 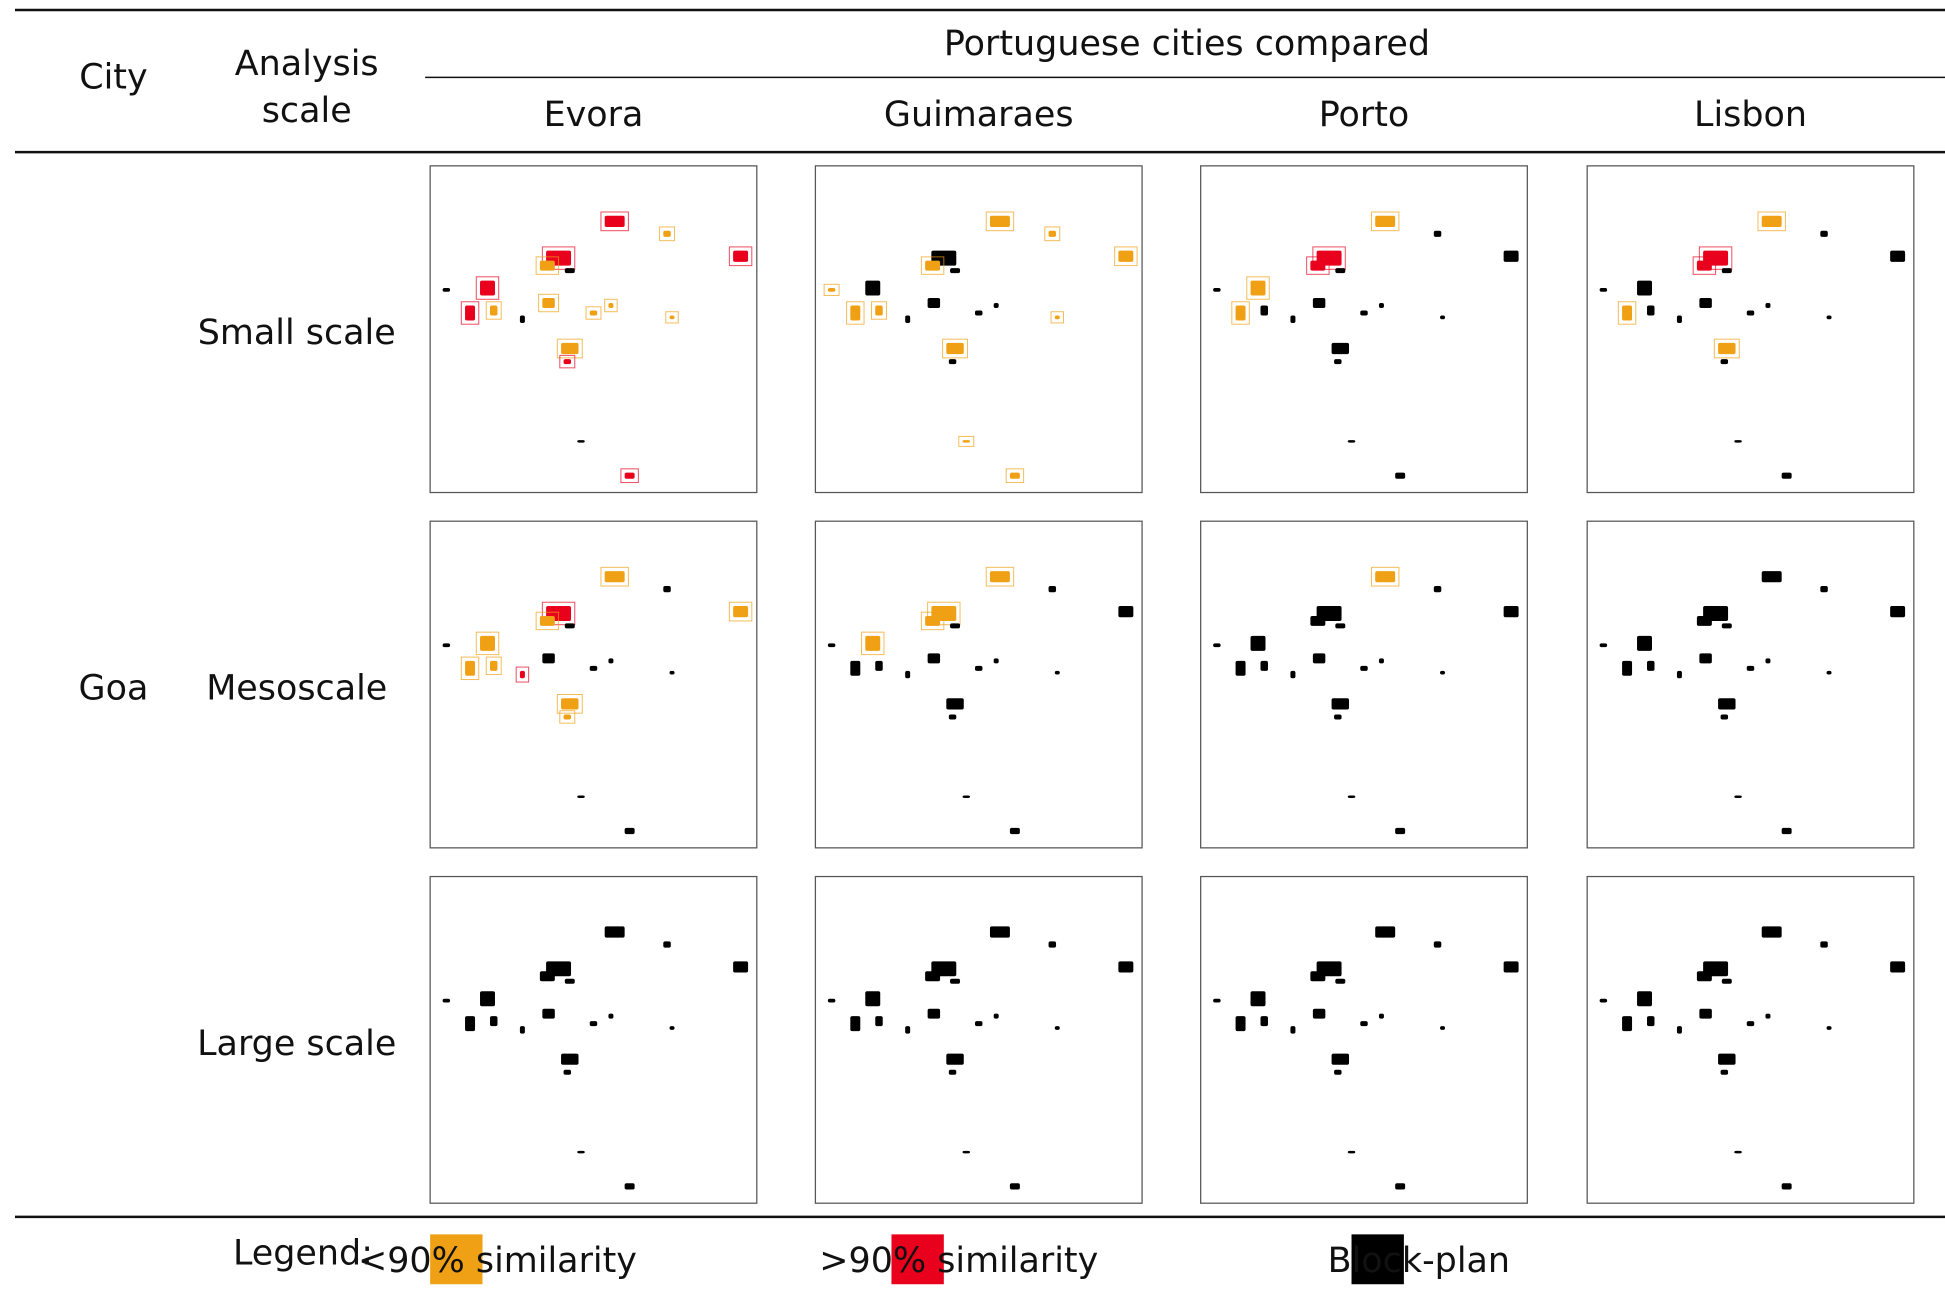 I want to click on group-header: Portuguese cities compared, so click(x=1187, y=44).